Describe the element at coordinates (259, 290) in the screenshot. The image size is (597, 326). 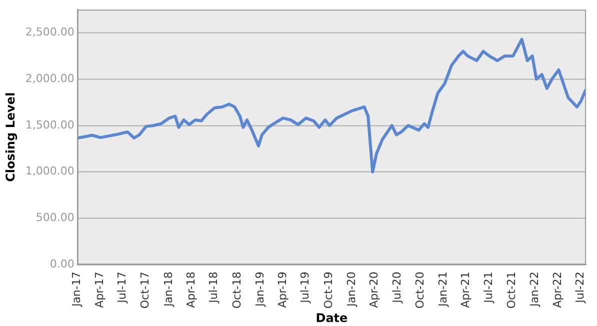
I see `x-tick-label: Jan-19` at that location.